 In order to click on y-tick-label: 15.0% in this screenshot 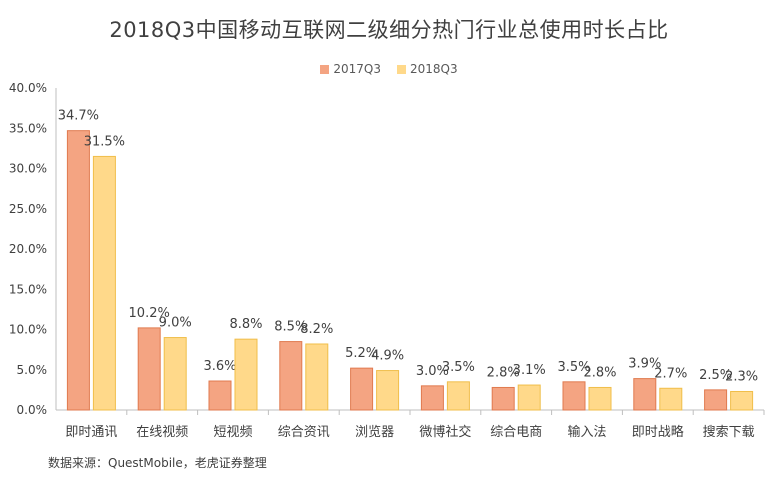, I will do `click(28, 289)`.